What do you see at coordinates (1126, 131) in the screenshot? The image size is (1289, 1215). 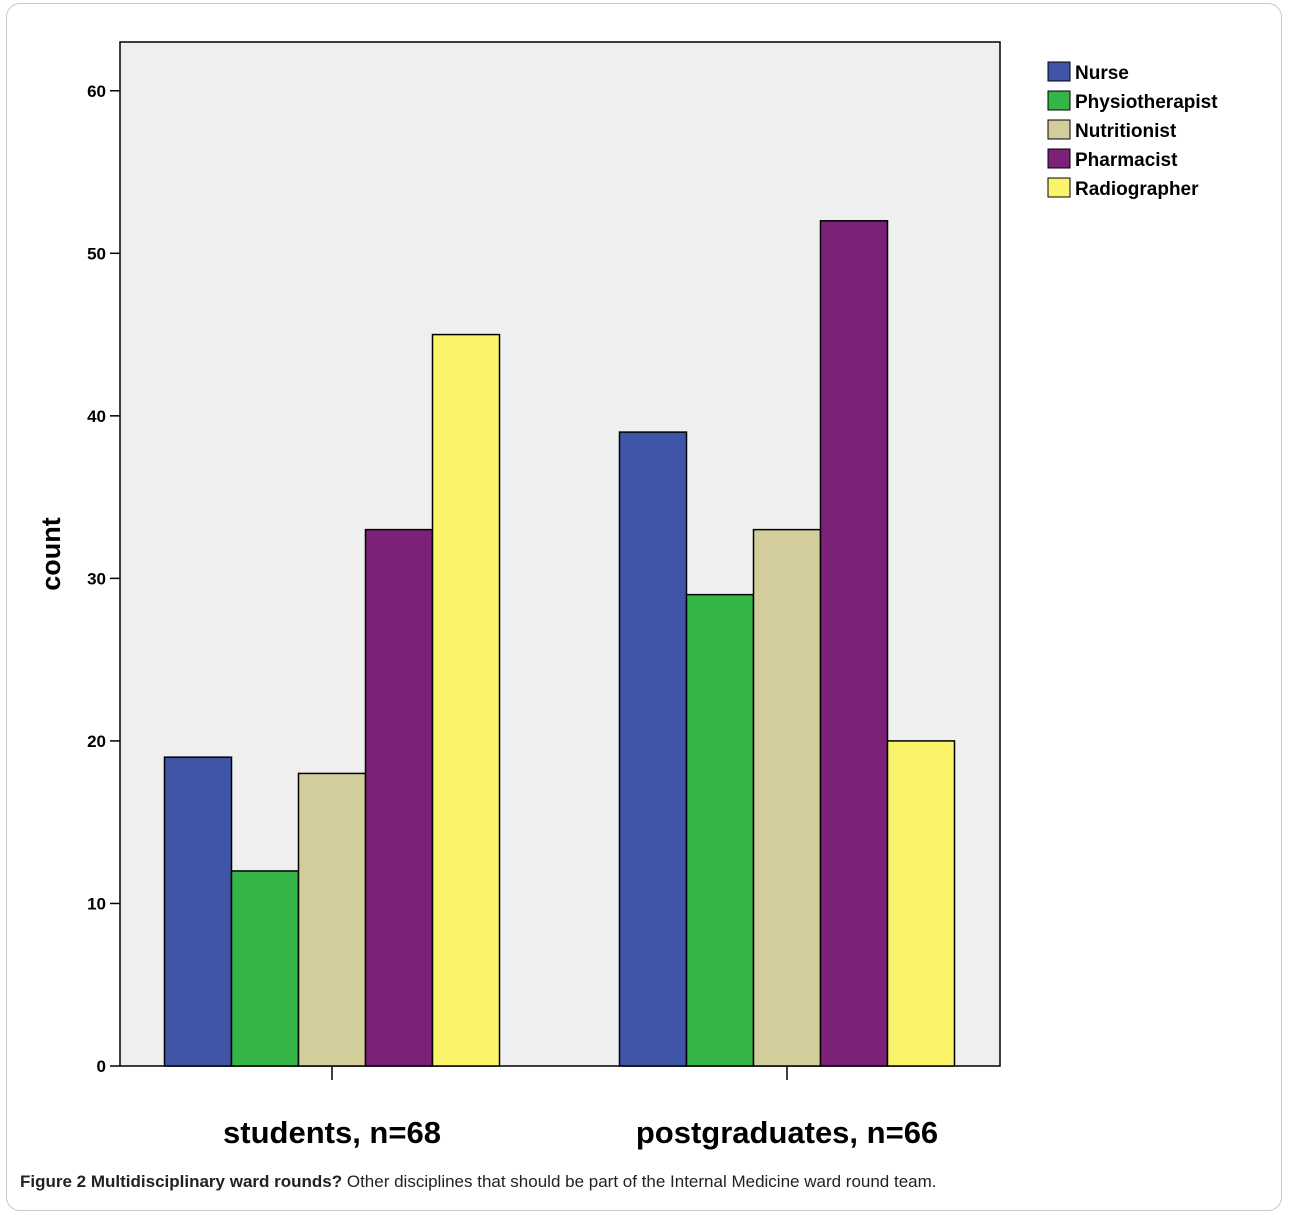 I see `legend-label: Nutritionist` at bounding box center [1126, 131].